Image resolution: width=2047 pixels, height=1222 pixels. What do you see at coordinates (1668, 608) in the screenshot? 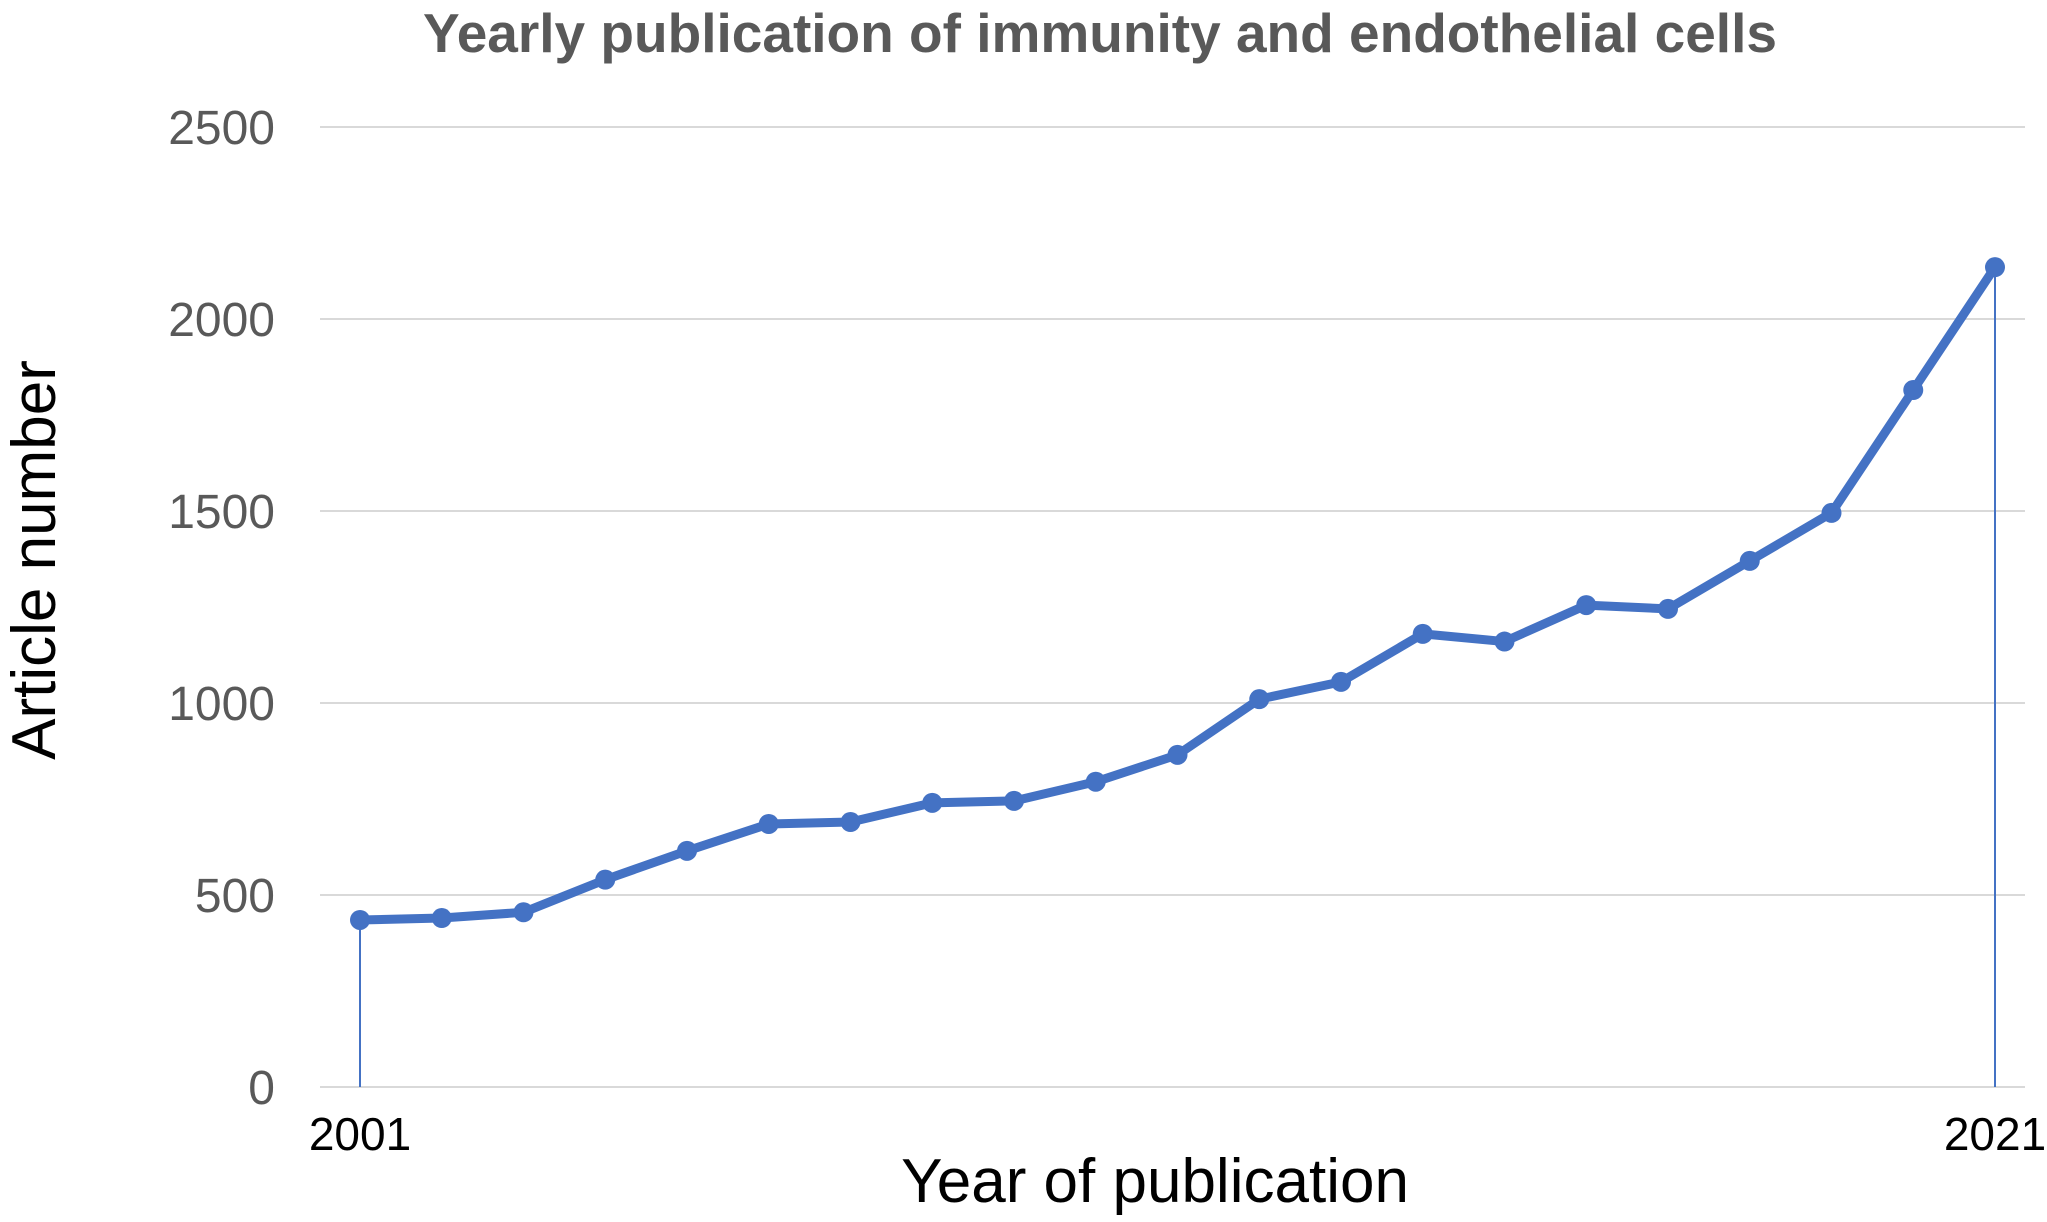
I see `data-point-2017` at bounding box center [1668, 608].